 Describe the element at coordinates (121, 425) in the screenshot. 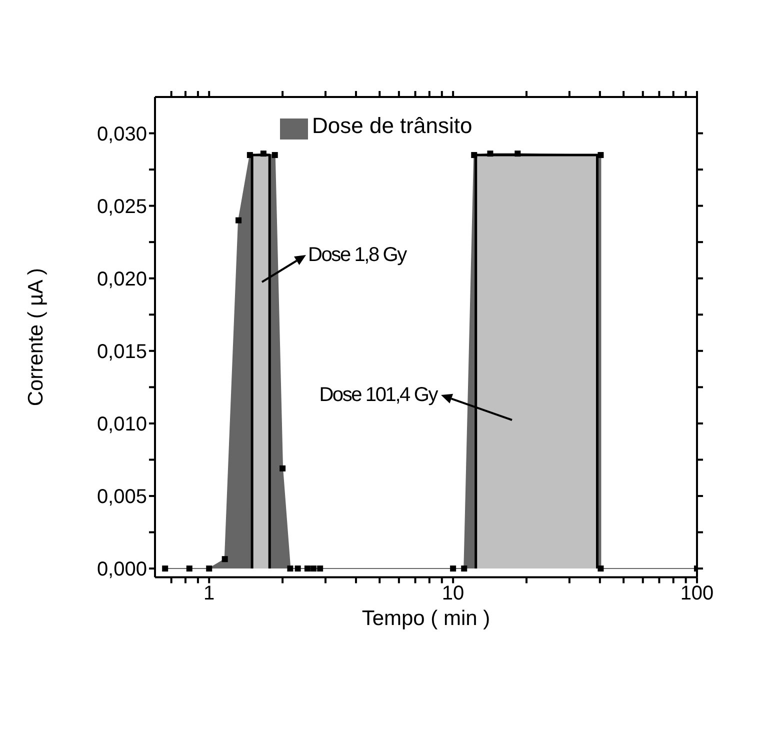

I see `y-tick-label: 0,010` at that location.